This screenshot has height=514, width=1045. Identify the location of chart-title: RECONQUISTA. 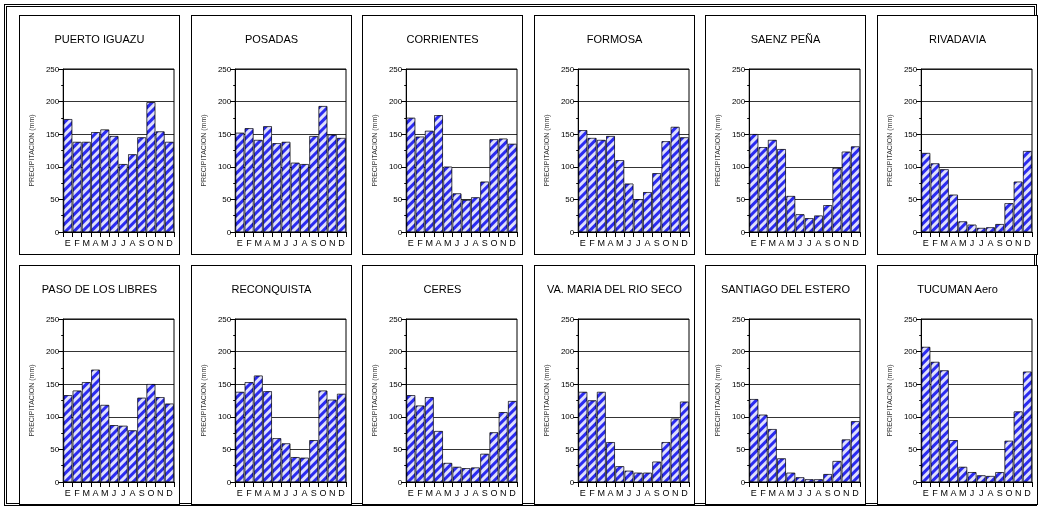
(271, 288).